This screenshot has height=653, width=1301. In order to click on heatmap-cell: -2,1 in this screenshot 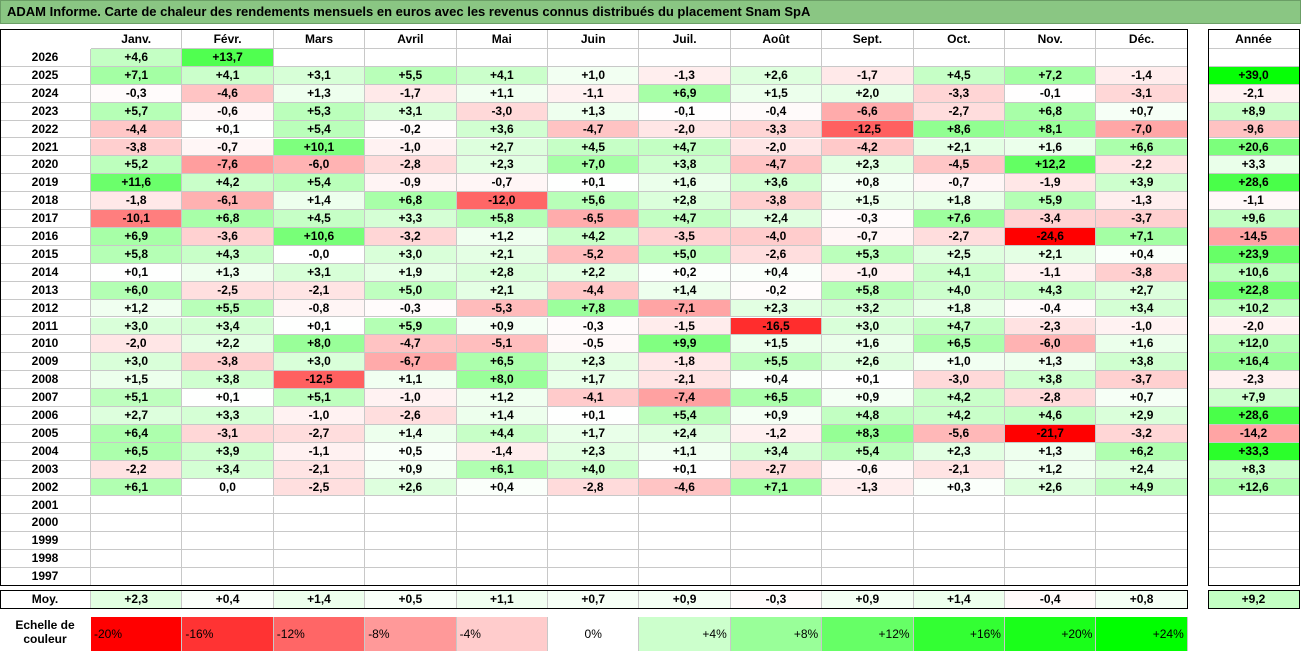, I will do `click(959, 469)`.